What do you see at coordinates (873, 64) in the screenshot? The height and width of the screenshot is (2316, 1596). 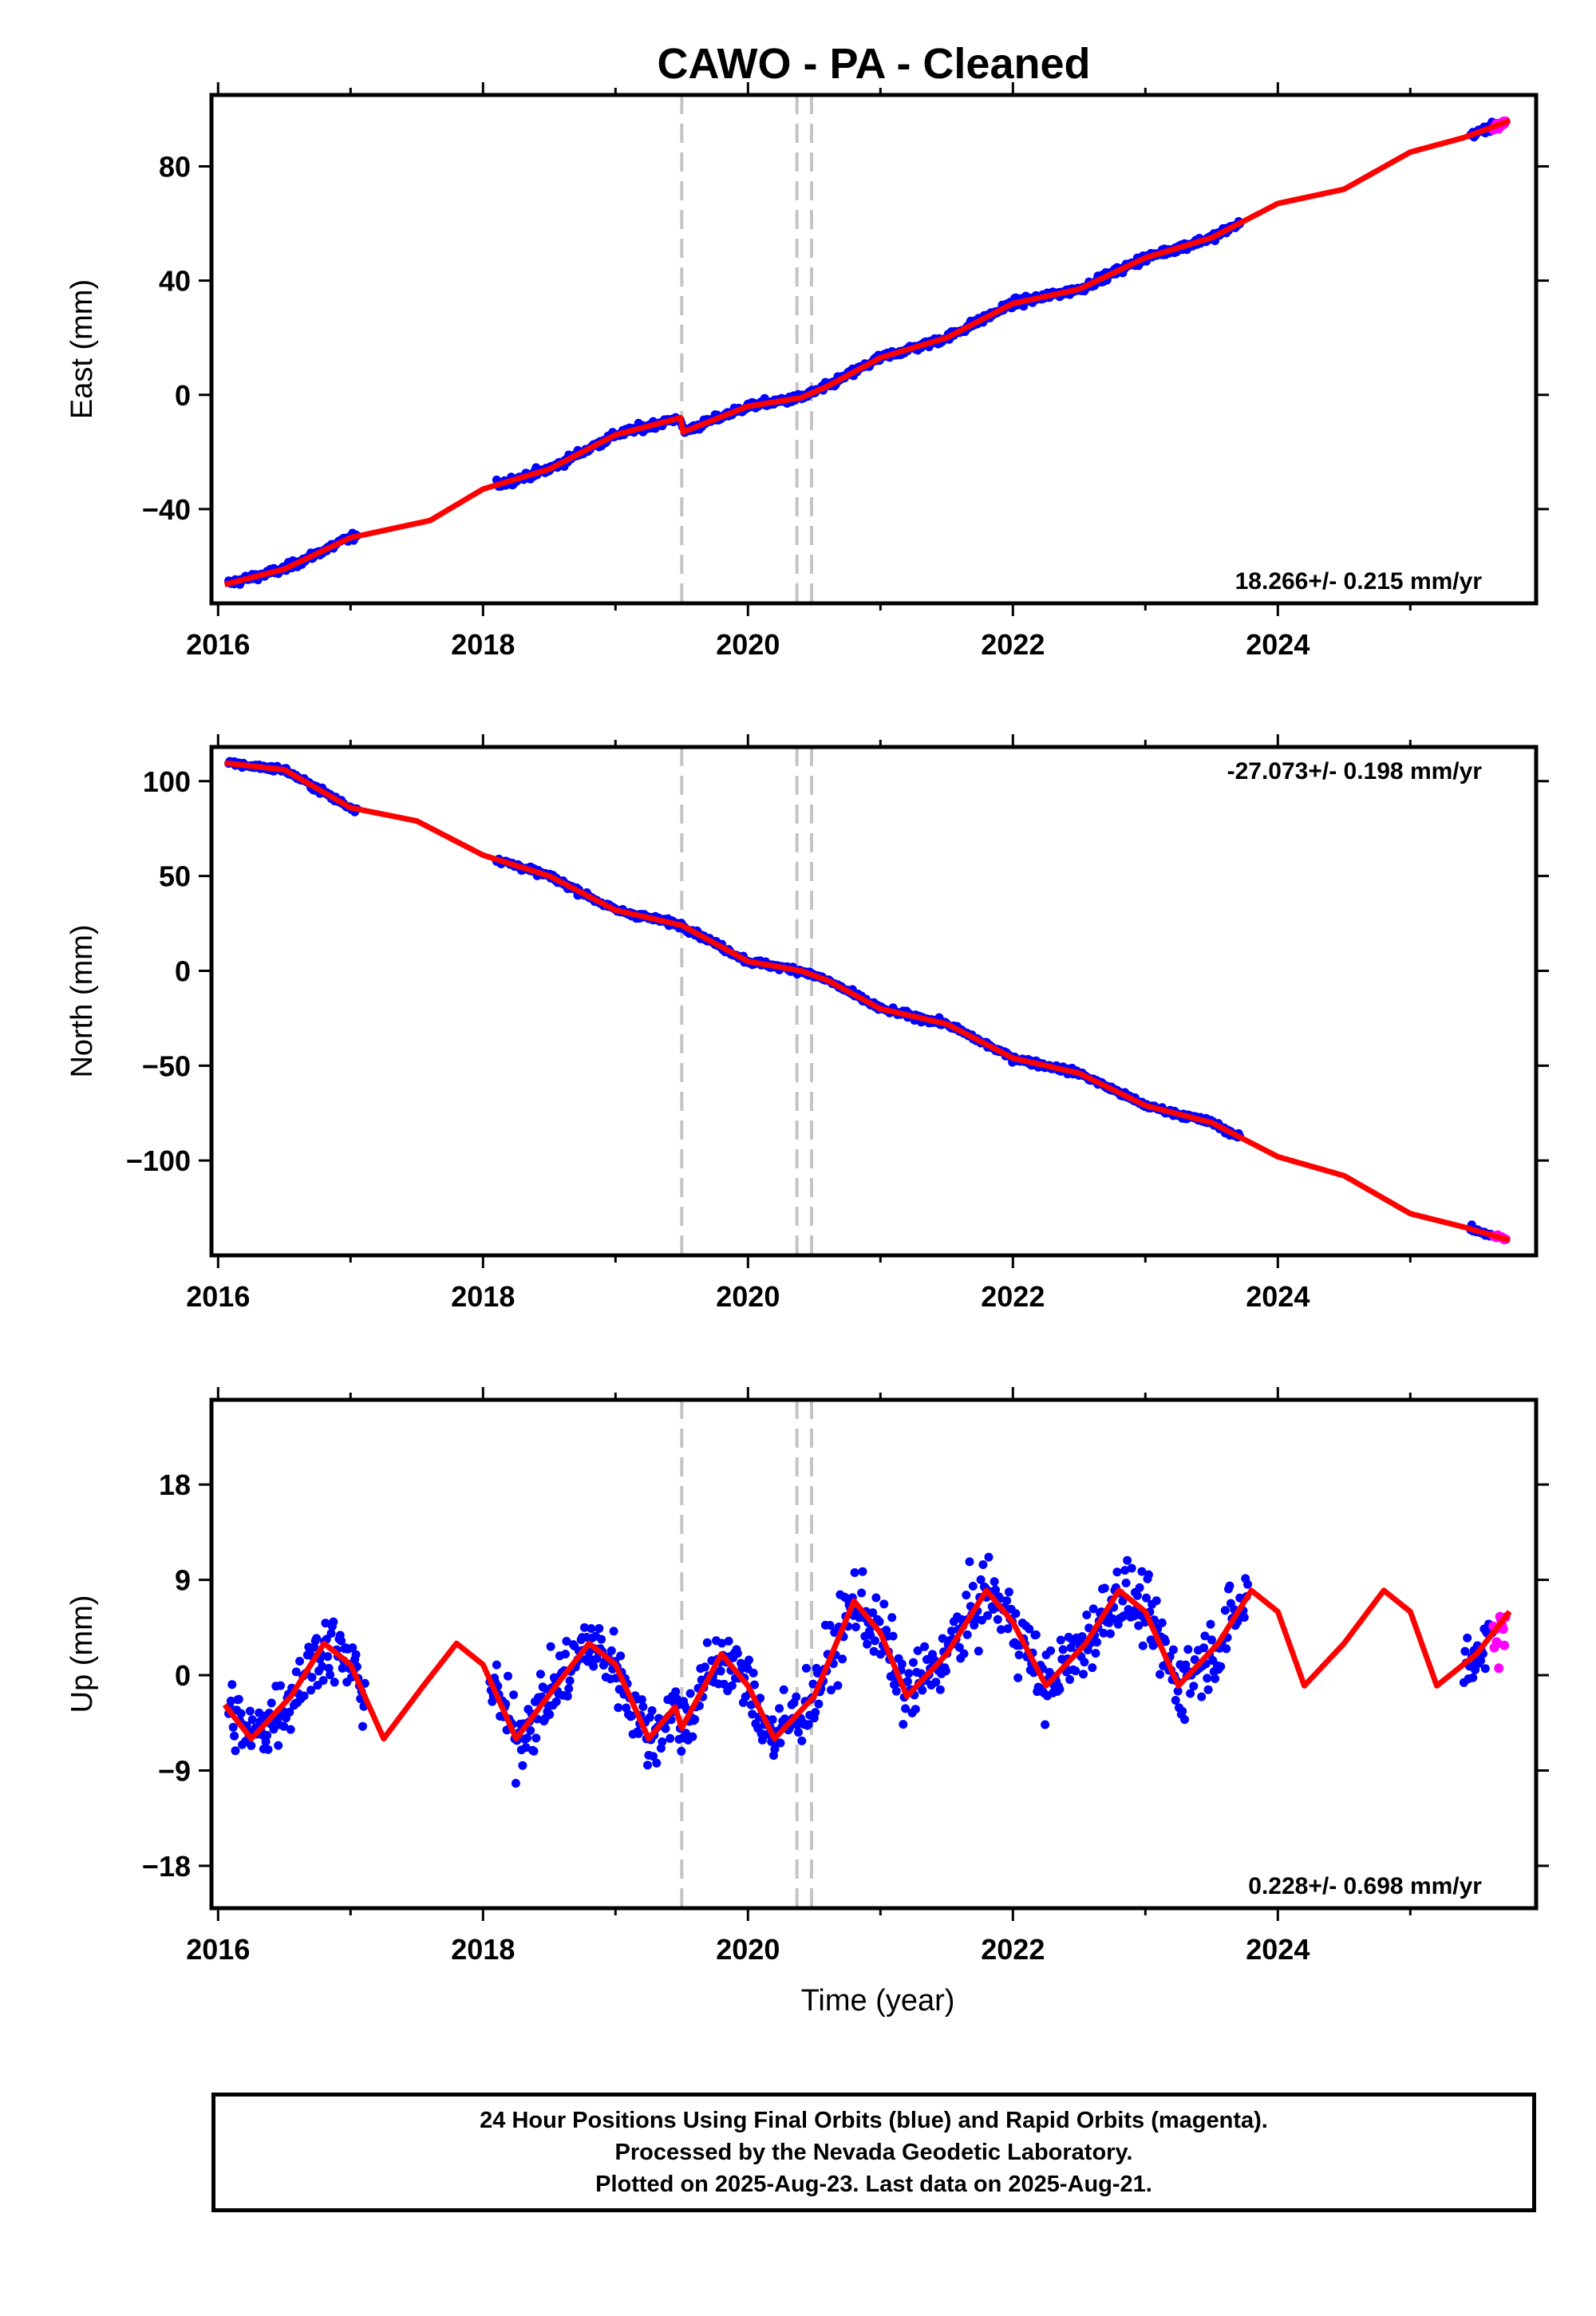 I see `figure-title: CAWO - PA - Cleaned` at bounding box center [873, 64].